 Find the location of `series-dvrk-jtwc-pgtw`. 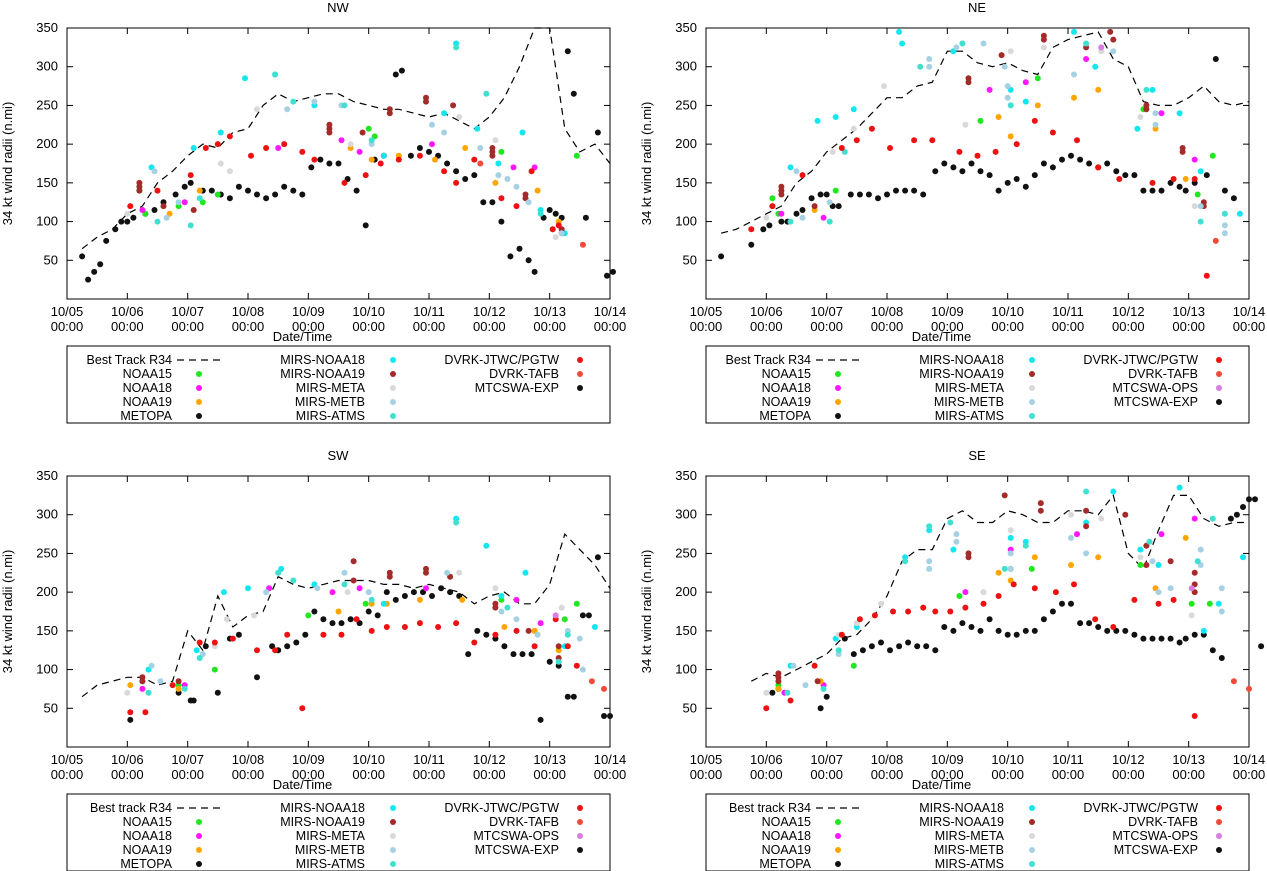

series-dvrk-jtwc-pgtw is located at coordinates (979, 198).